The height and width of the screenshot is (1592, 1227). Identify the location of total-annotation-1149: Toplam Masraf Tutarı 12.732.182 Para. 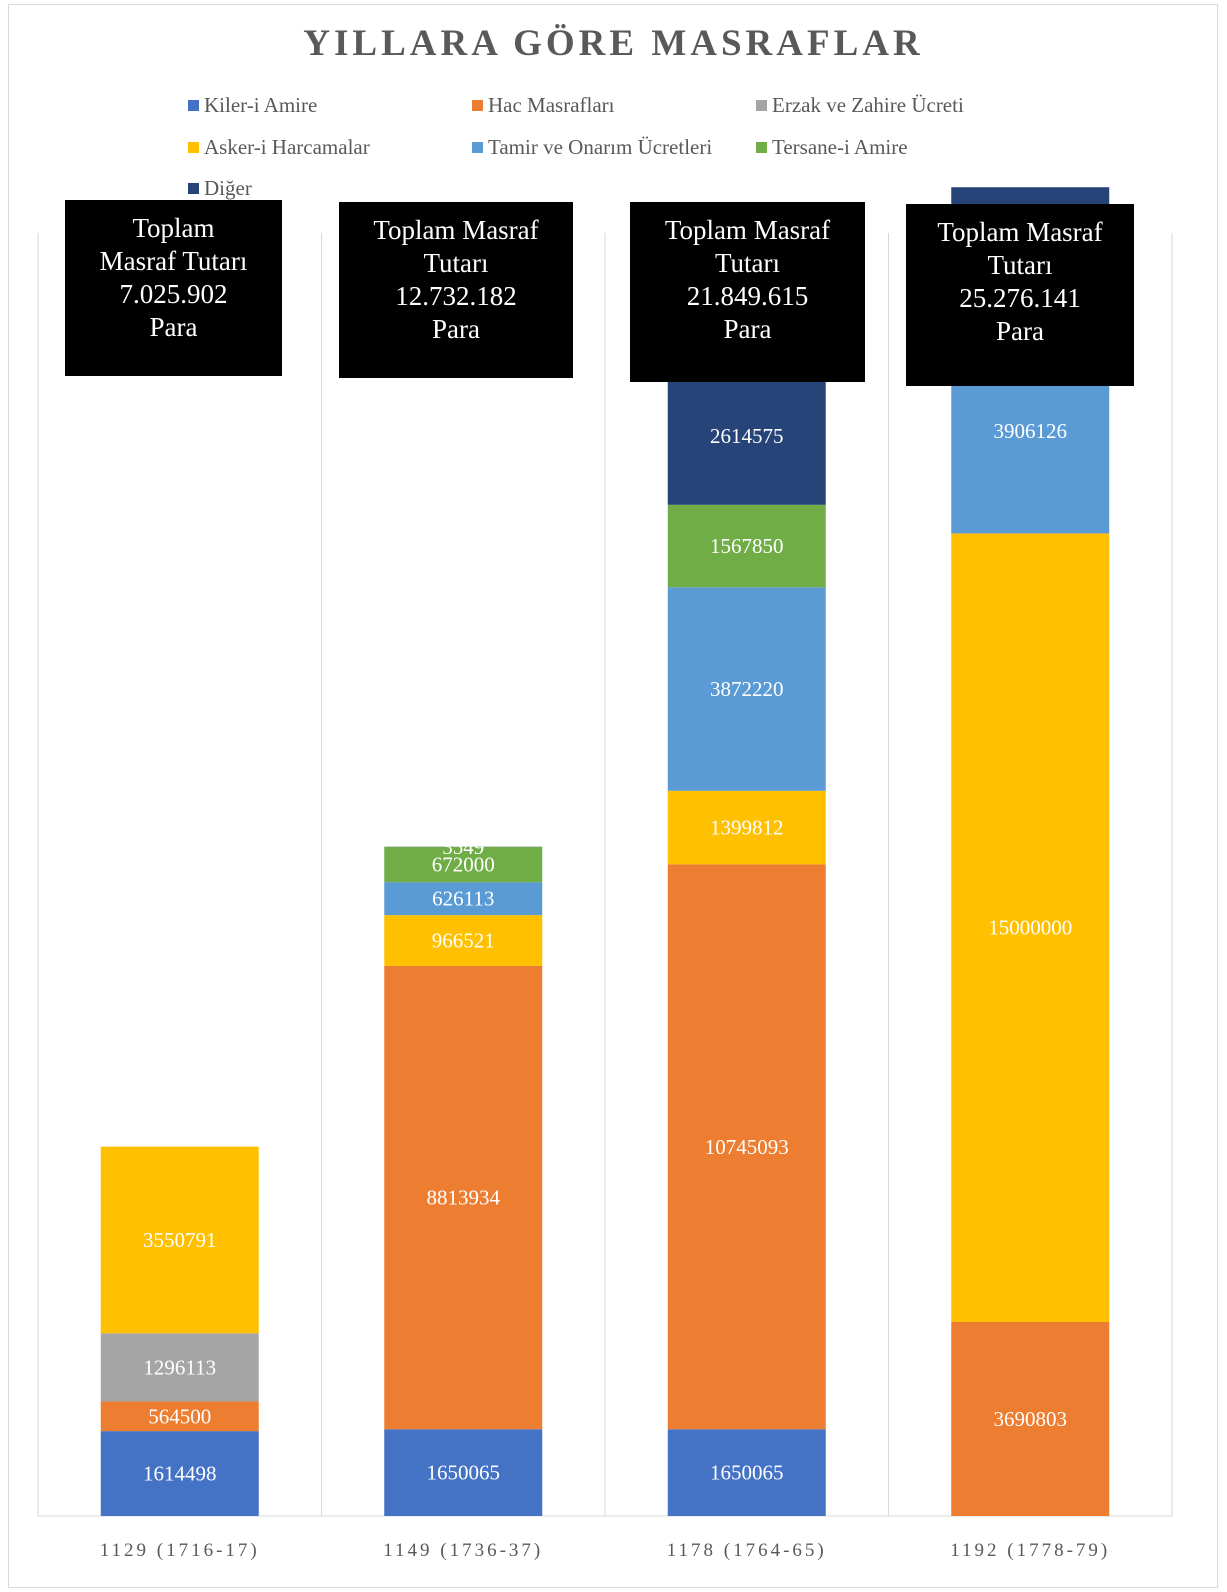
(456, 290).